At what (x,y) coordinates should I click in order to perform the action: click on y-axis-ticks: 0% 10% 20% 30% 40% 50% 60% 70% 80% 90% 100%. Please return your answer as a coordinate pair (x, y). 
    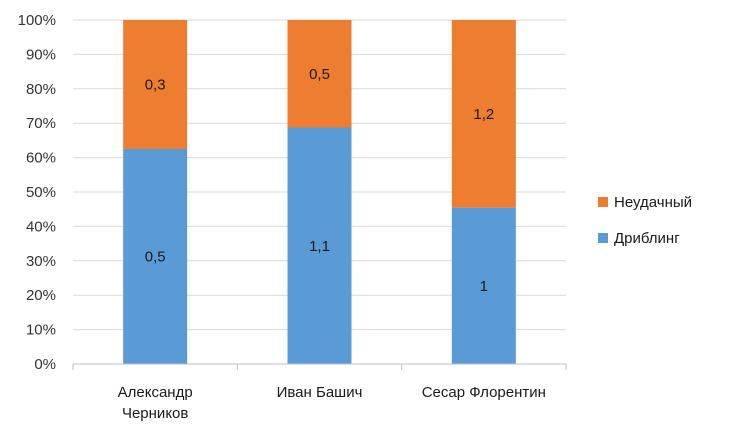
    Looking at the image, I should click on (37, 192).